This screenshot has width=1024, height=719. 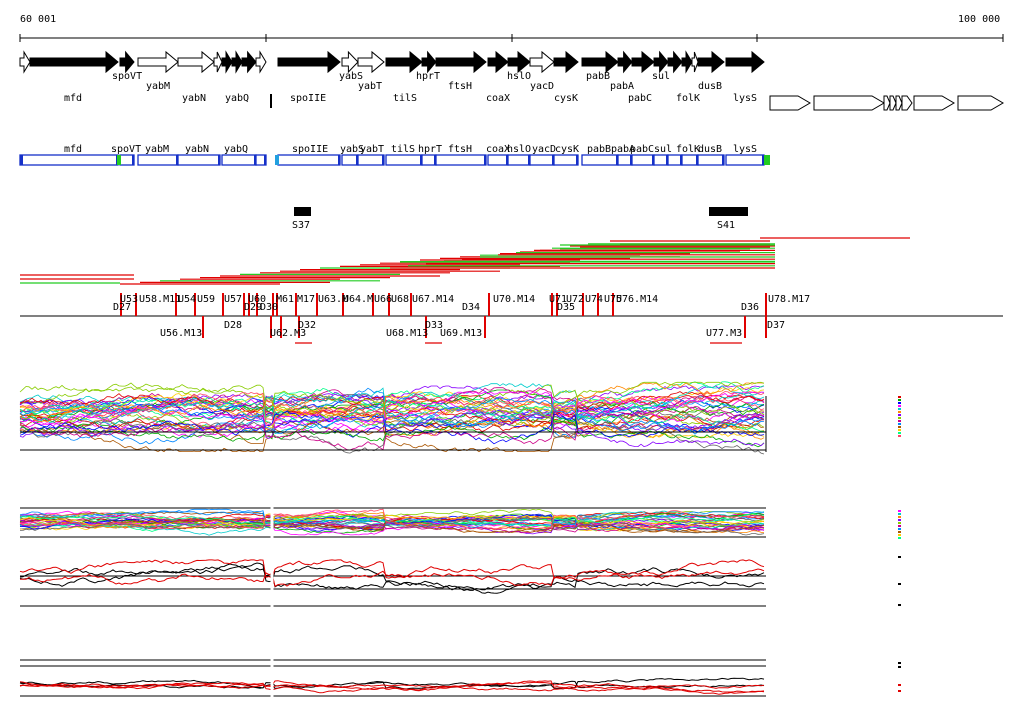 What do you see at coordinates (622, 86) in the screenshot?
I see `gene-label-paba: pabA` at bounding box center [622, 86].